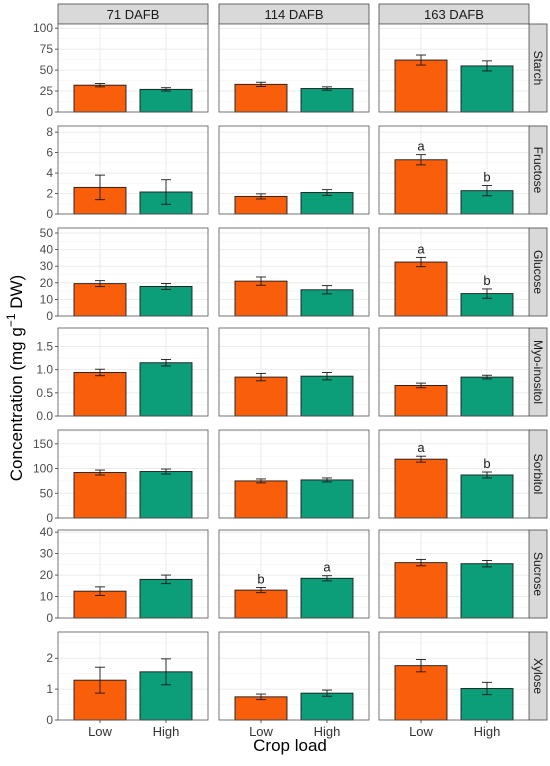  Describe the element at coordinates (43, 444) in the screenshot. I see `y-tick-label: 150` at that location.